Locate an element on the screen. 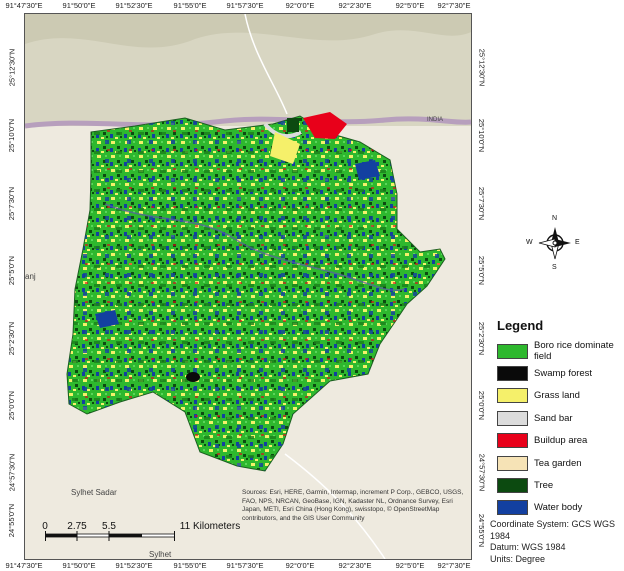  tick-top-0: 91°47'30"E is located at coordinates (24, 5).